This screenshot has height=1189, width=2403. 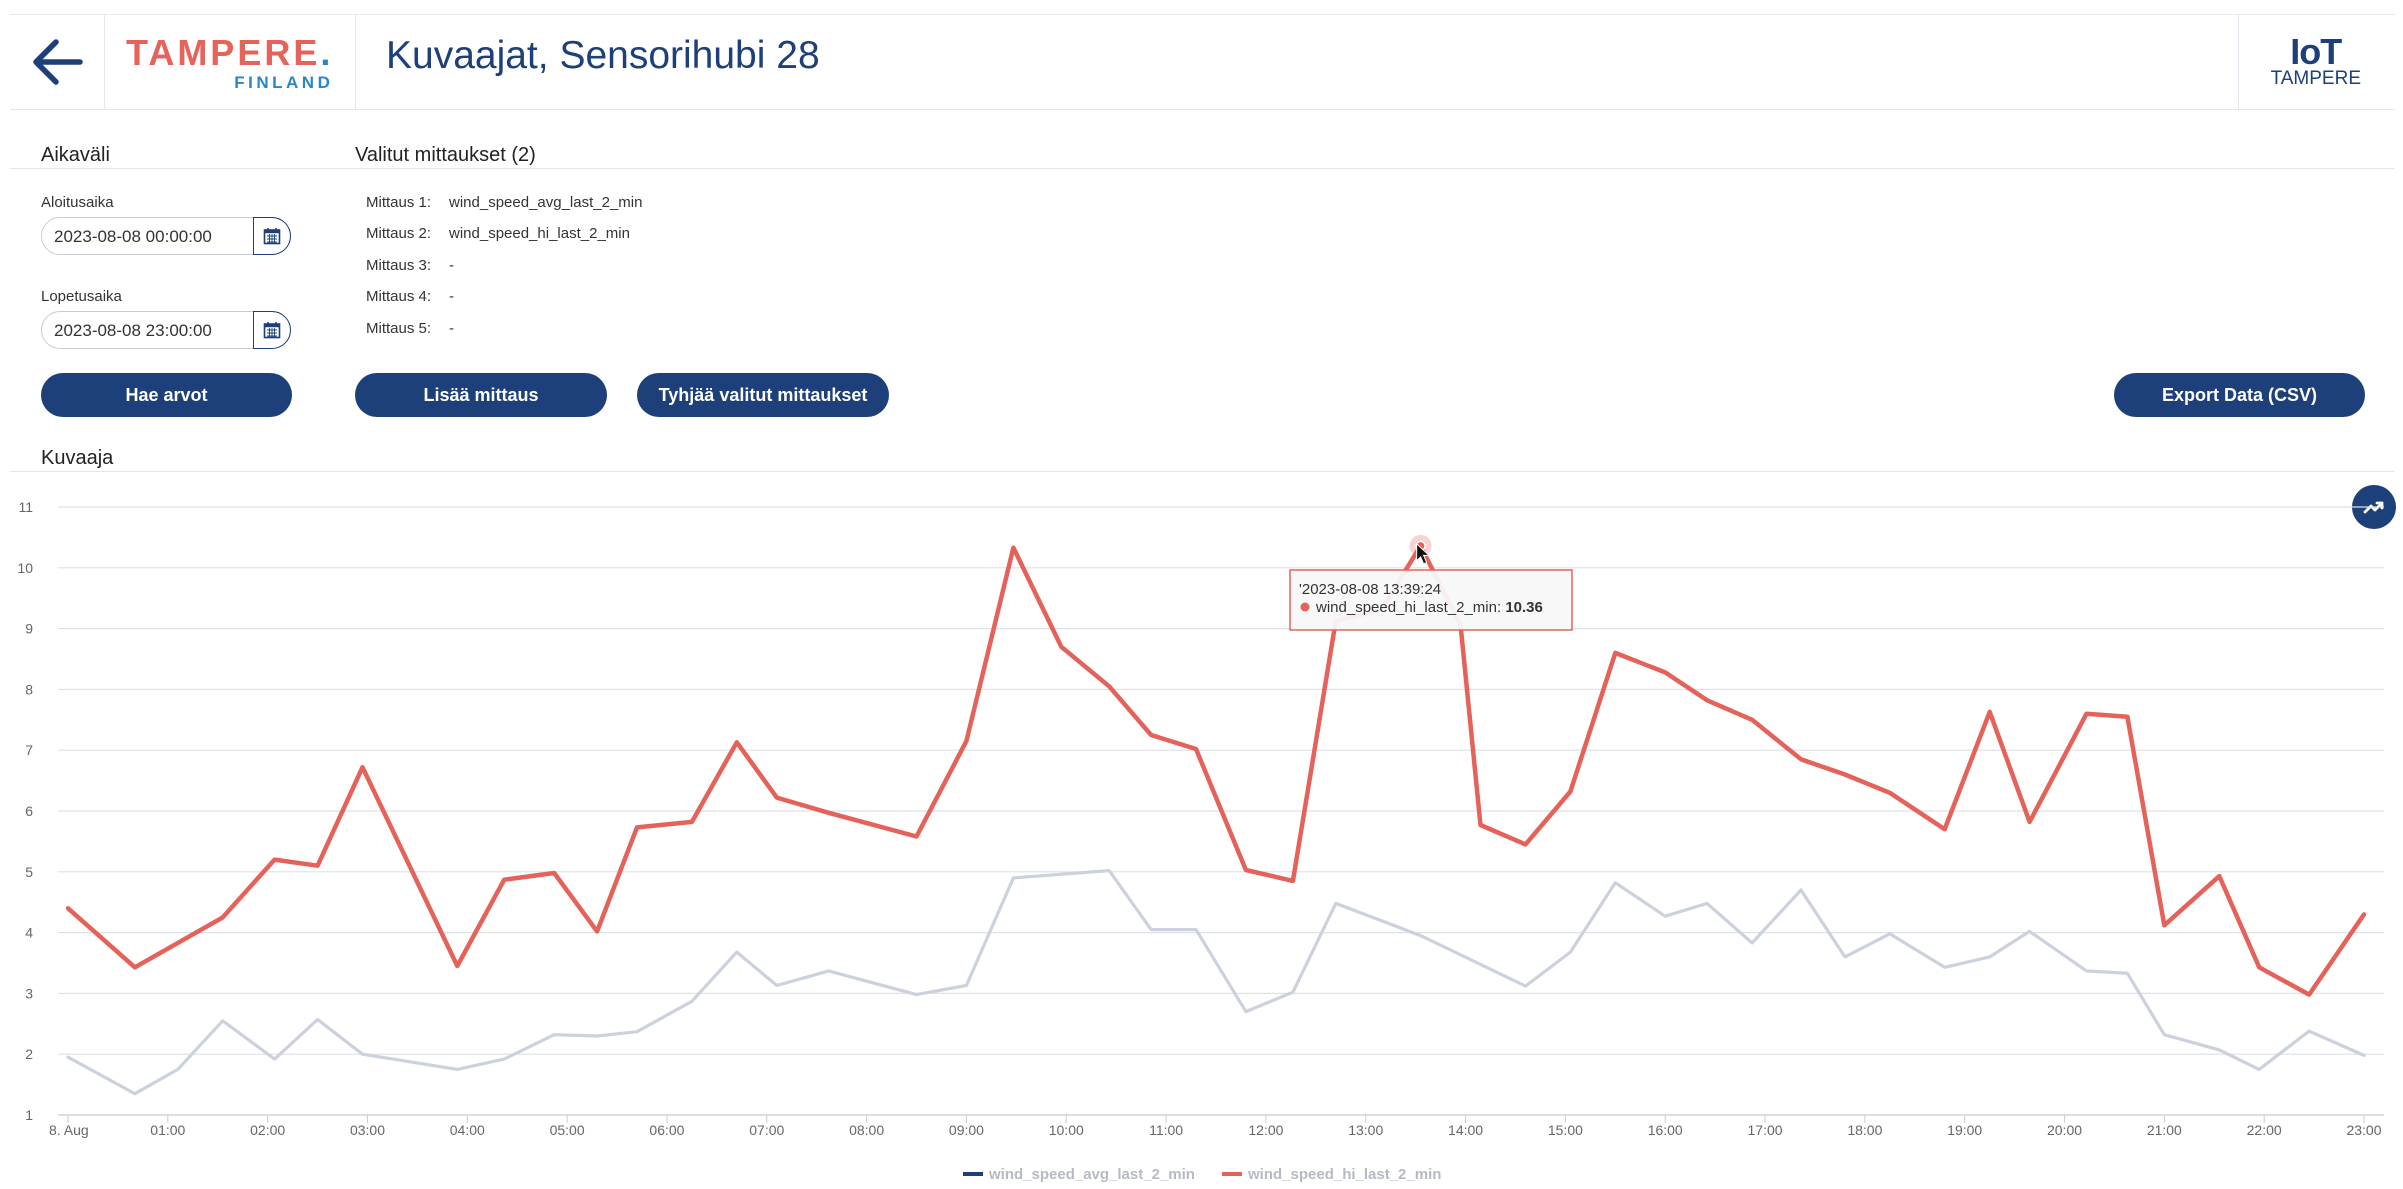 I want to click on trend-line-icon, so click(x=2373, y=507).